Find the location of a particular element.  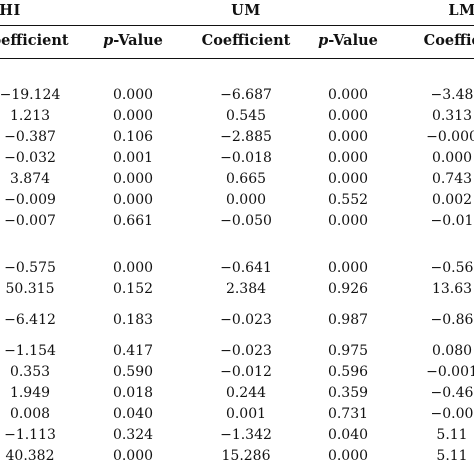

table-cell: 0.665 is located at coordinates (246, 179).